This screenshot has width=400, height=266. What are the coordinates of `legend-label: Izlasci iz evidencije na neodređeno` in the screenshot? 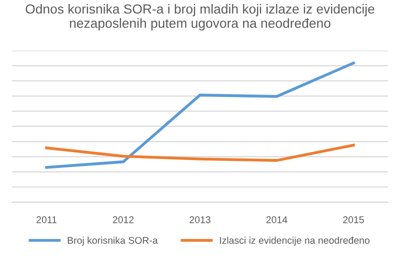 It's located at (295, 241).